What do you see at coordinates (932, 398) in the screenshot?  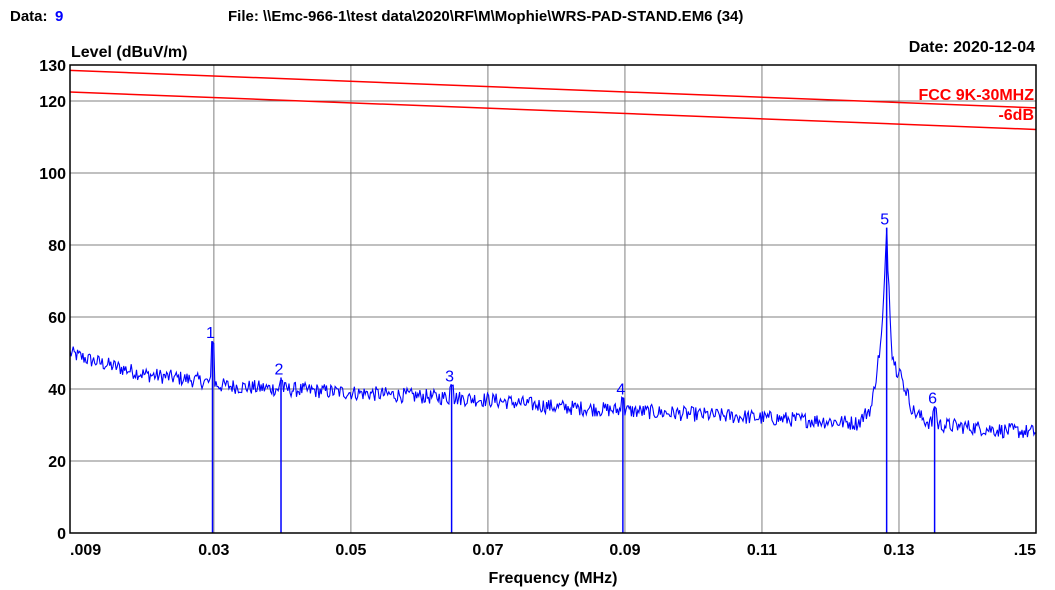 I see `marker-label: 6` at bounding box center [932, 398].